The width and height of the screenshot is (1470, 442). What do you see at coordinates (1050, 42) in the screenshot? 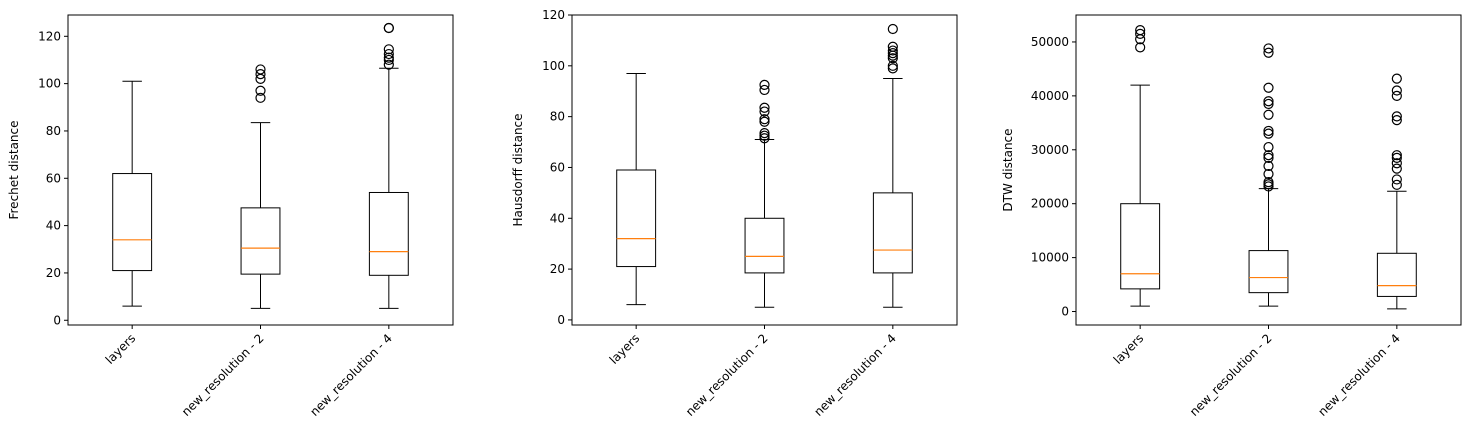
I see `y-tick-label: 50000` at bounding box center [1050, 42].